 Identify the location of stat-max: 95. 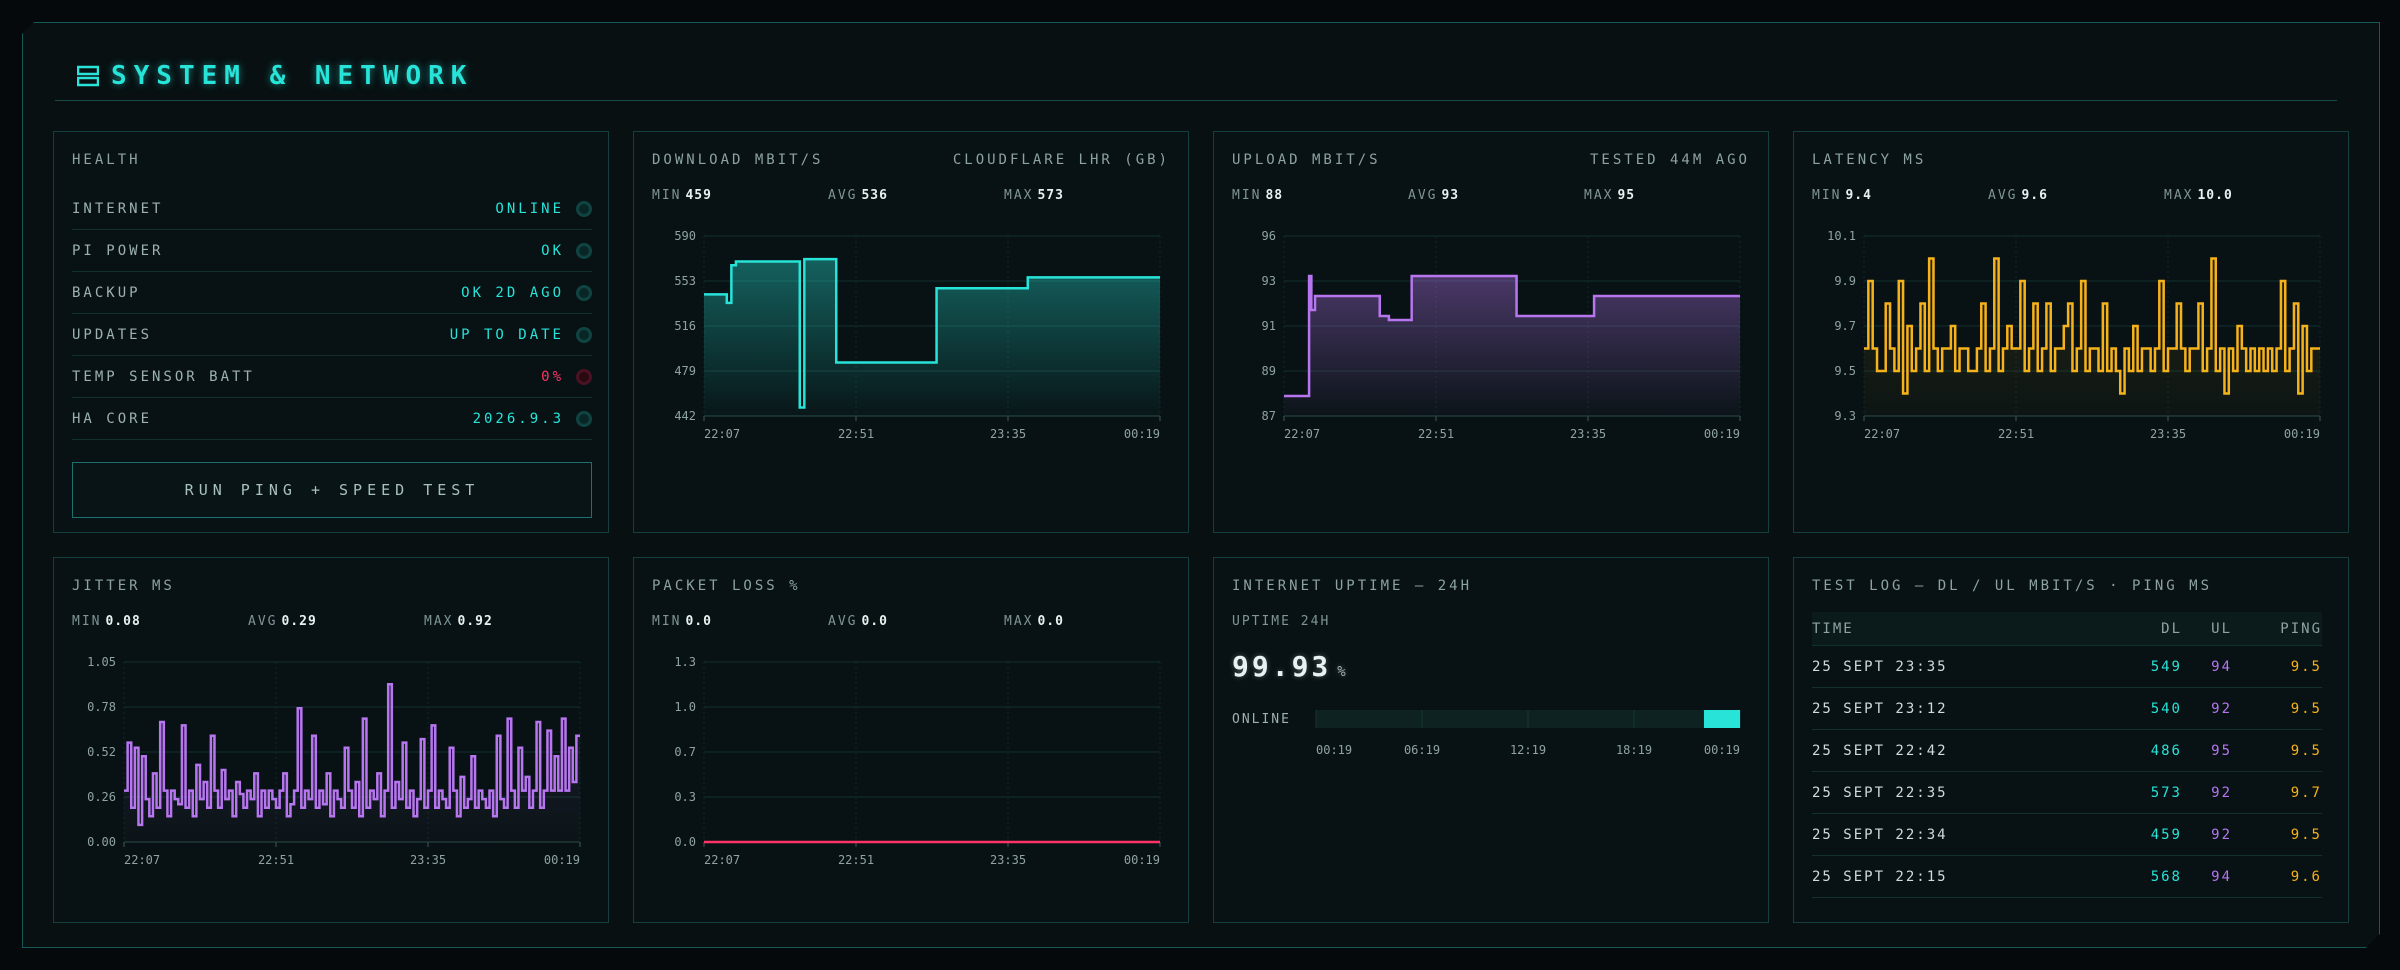
(1626, 195).